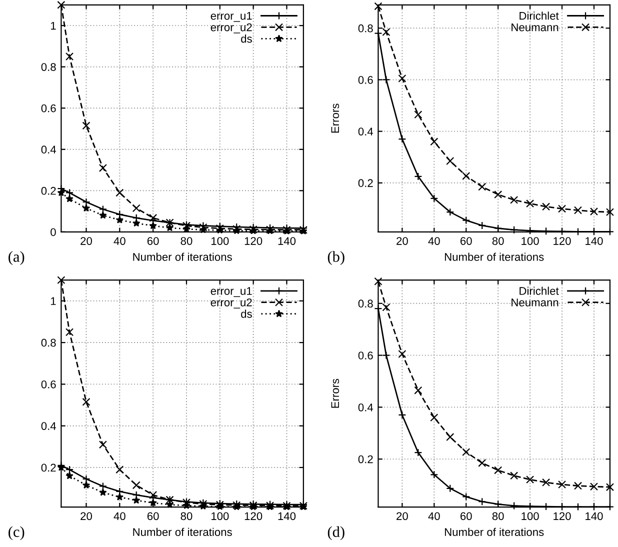 Image resolution: width=618 pixels, height=547 pixels. I want to click on text: (d), so click(336, 533).